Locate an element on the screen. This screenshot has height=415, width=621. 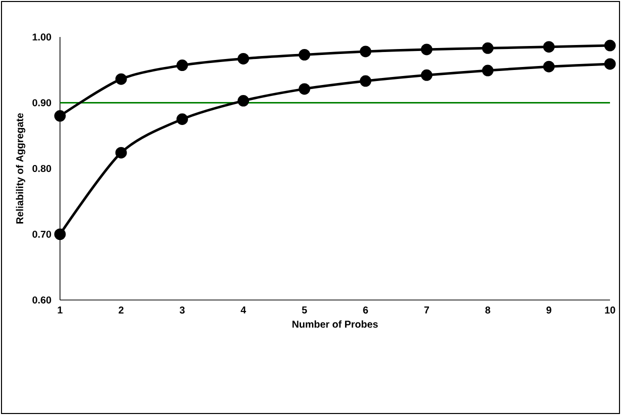
x-tick-label: 5 is located at coordinates (304, 310).